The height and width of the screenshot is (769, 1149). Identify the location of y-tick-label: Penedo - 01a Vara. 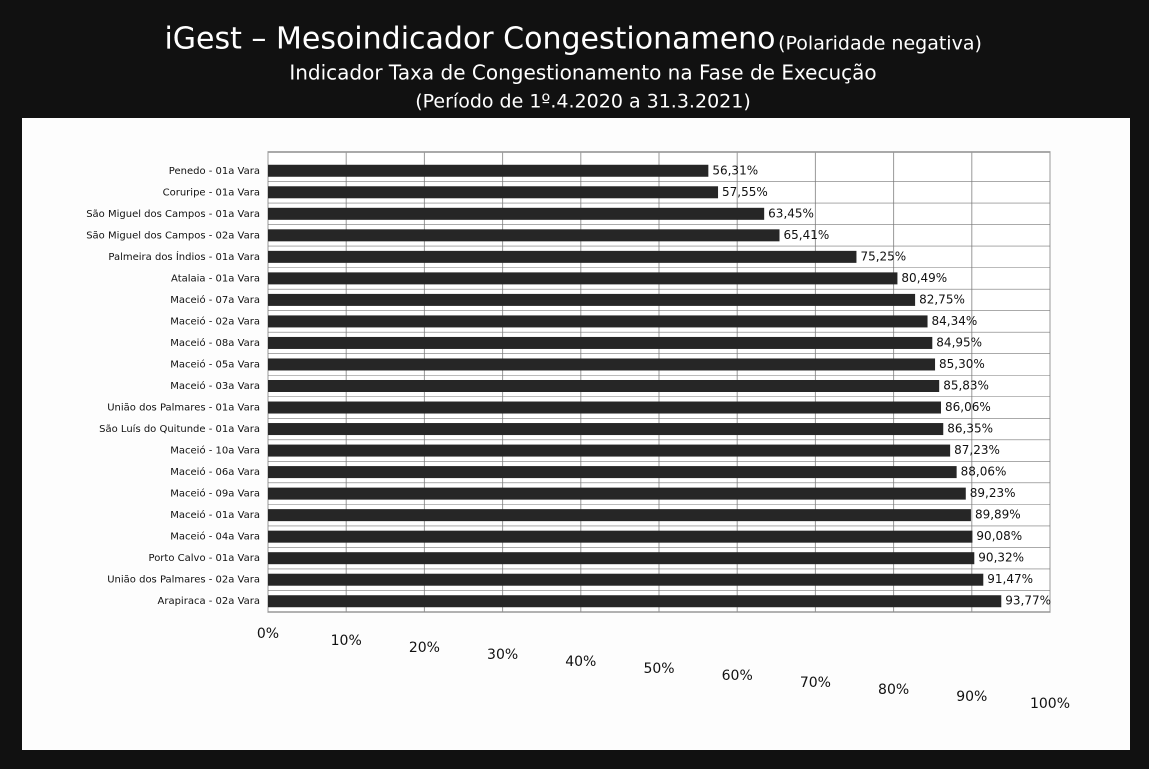
(214, 171).